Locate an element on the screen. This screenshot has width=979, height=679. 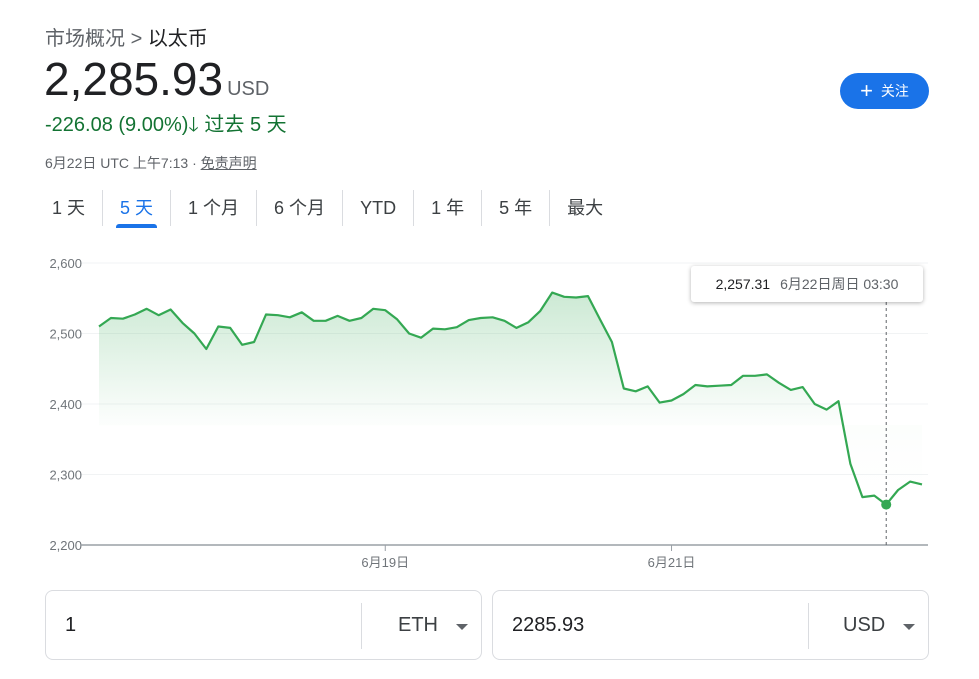
from-amount-input: 1 is located at coordinates (71, 625).